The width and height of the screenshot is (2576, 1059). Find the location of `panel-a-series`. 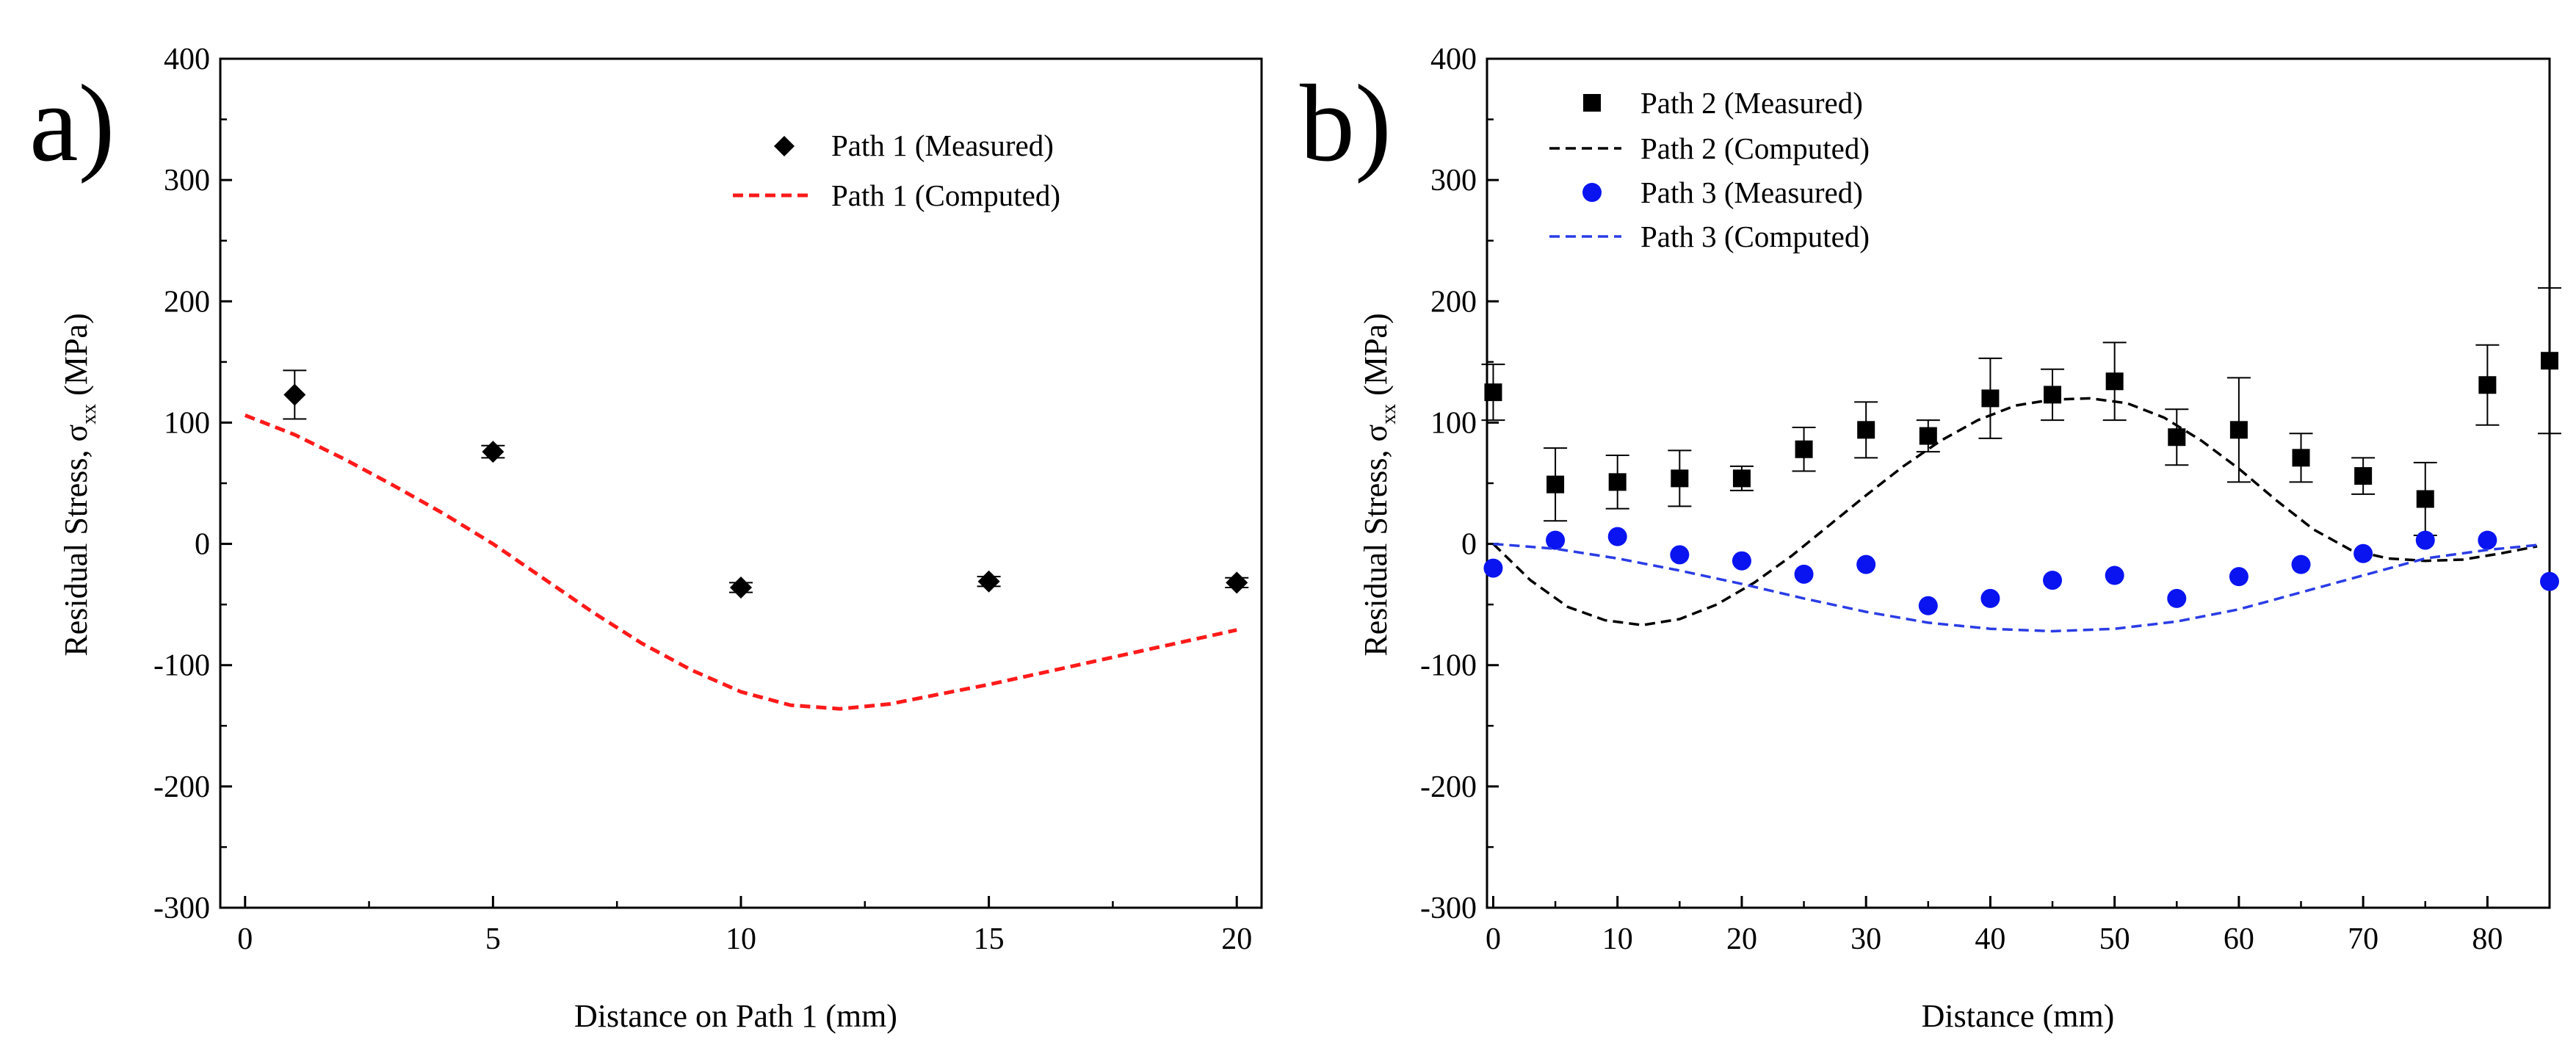

panel-a-series is located at coordinates (746, 540).